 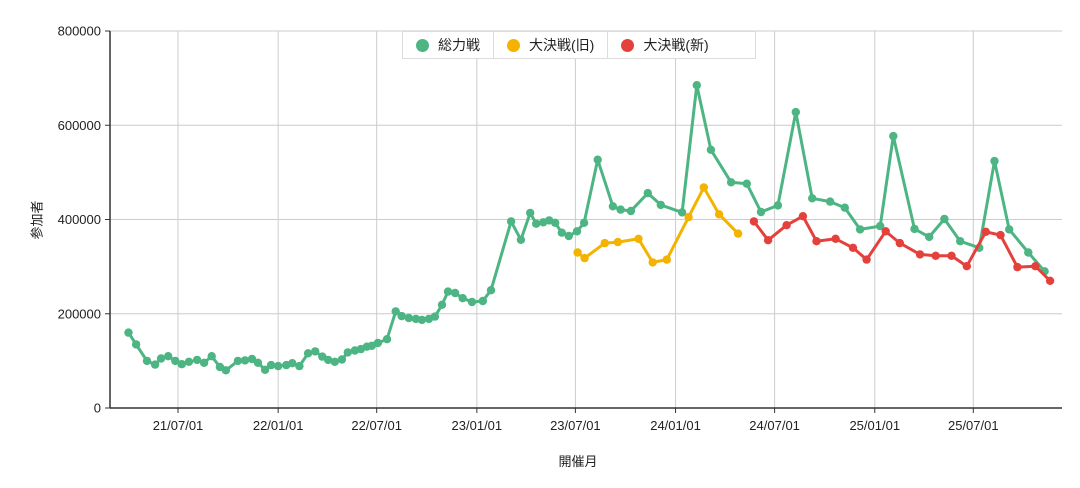 What do you see at coordinates (551, 45) in the screenshot?
I see `legend-item-daikessen-old: 大決戦(旧)` at bounding box center [551, 45].